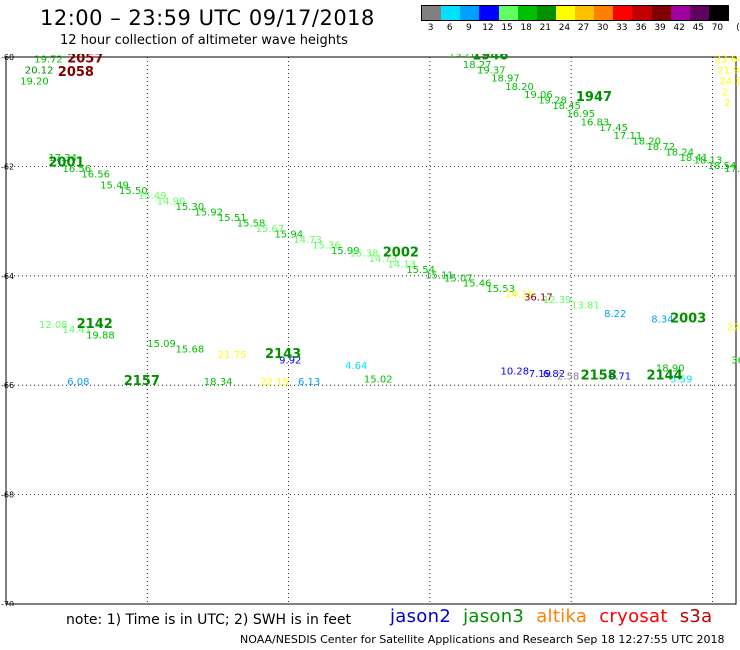 The image size is (740, 650). Describe the element at coordinates (494, 616) in the screenshot. I see `satellite-jason3: jason3` at that location.